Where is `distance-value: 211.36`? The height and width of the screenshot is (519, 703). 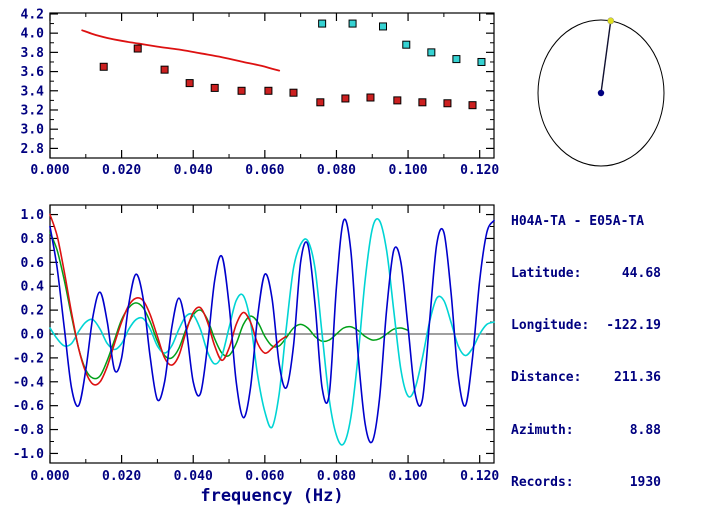 distance-value: 211.36 is located at coordinates (637, 378).